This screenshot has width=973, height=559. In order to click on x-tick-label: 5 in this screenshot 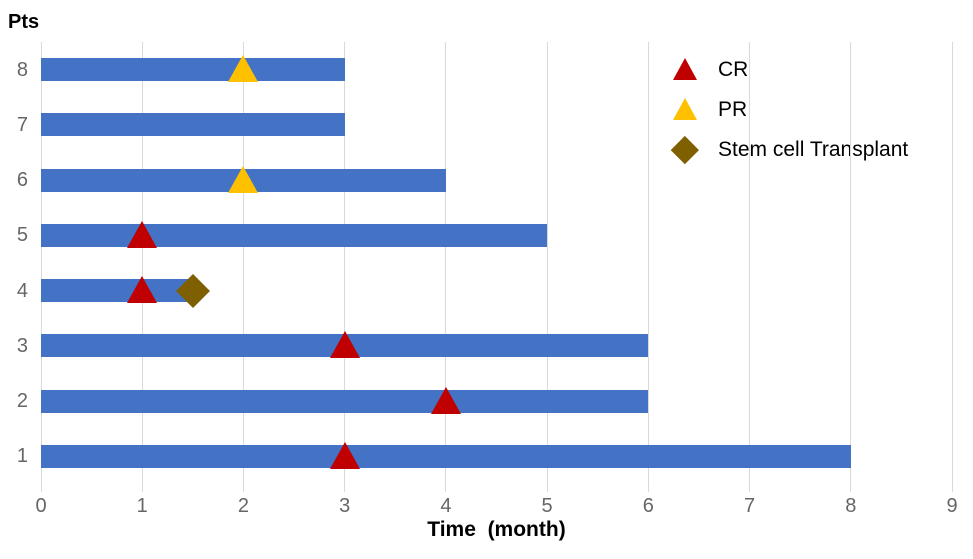, I will do `click(547, 506)`.